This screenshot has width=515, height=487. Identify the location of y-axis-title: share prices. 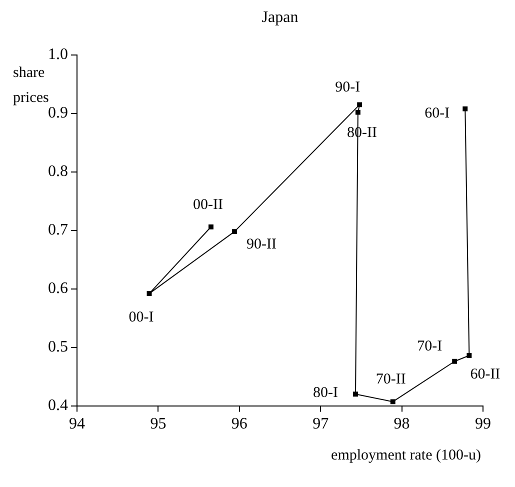
(31, 85).